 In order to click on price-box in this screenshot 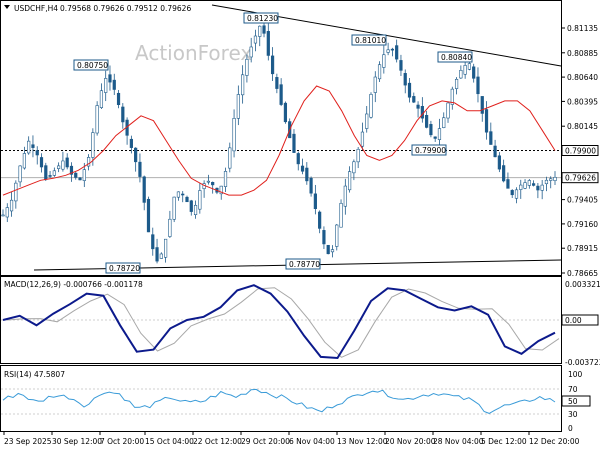, I will do `click(580, 150)`.